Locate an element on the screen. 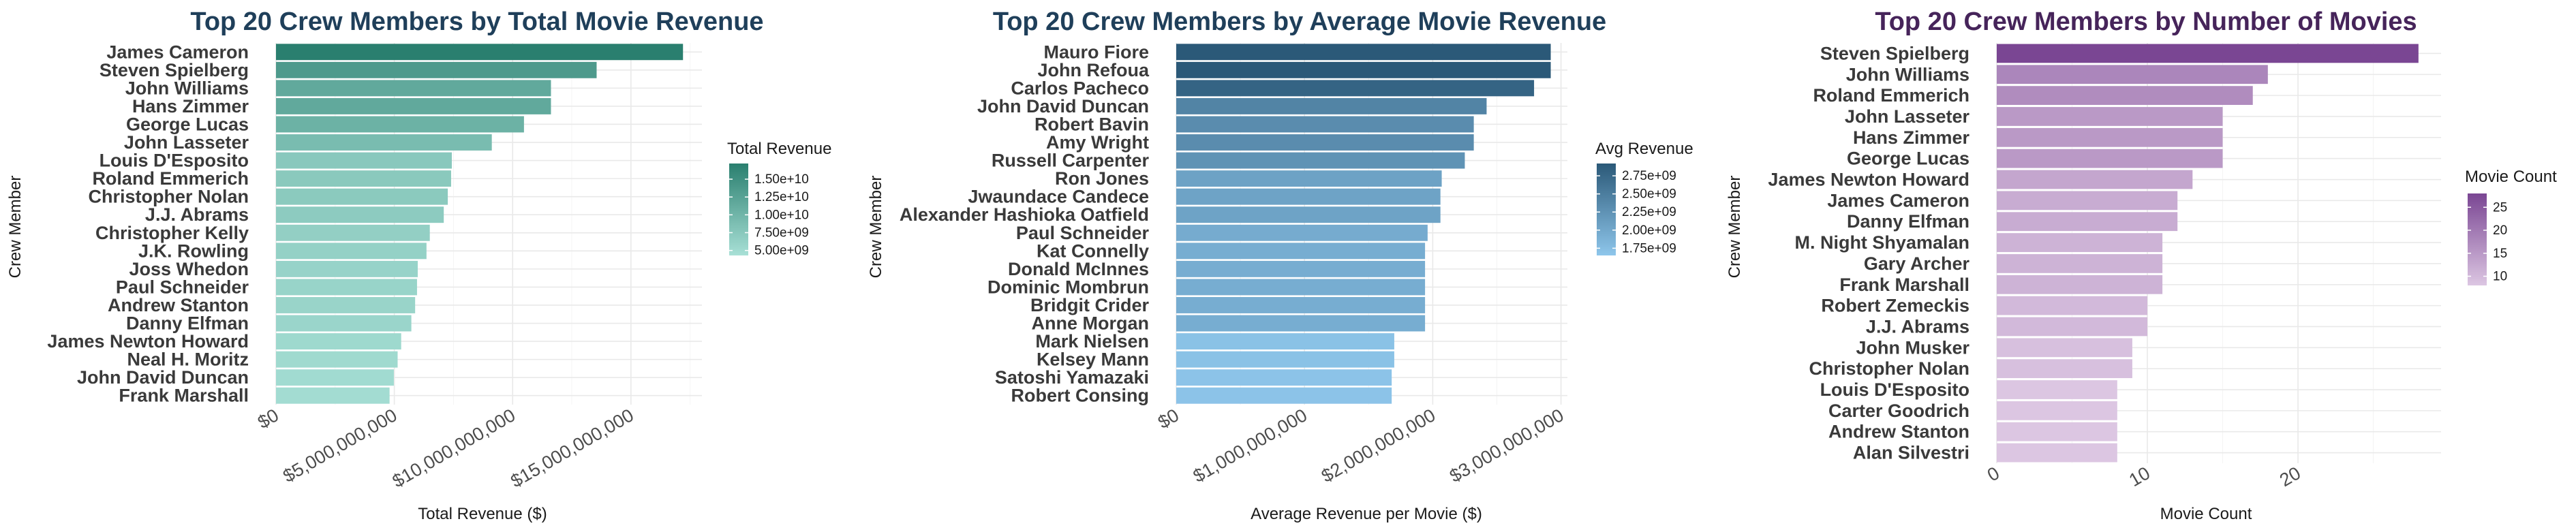 This screenshot has height=530, width=2576. legend-tick-label: 1.00e+10 is located at coordinates (782, 215).